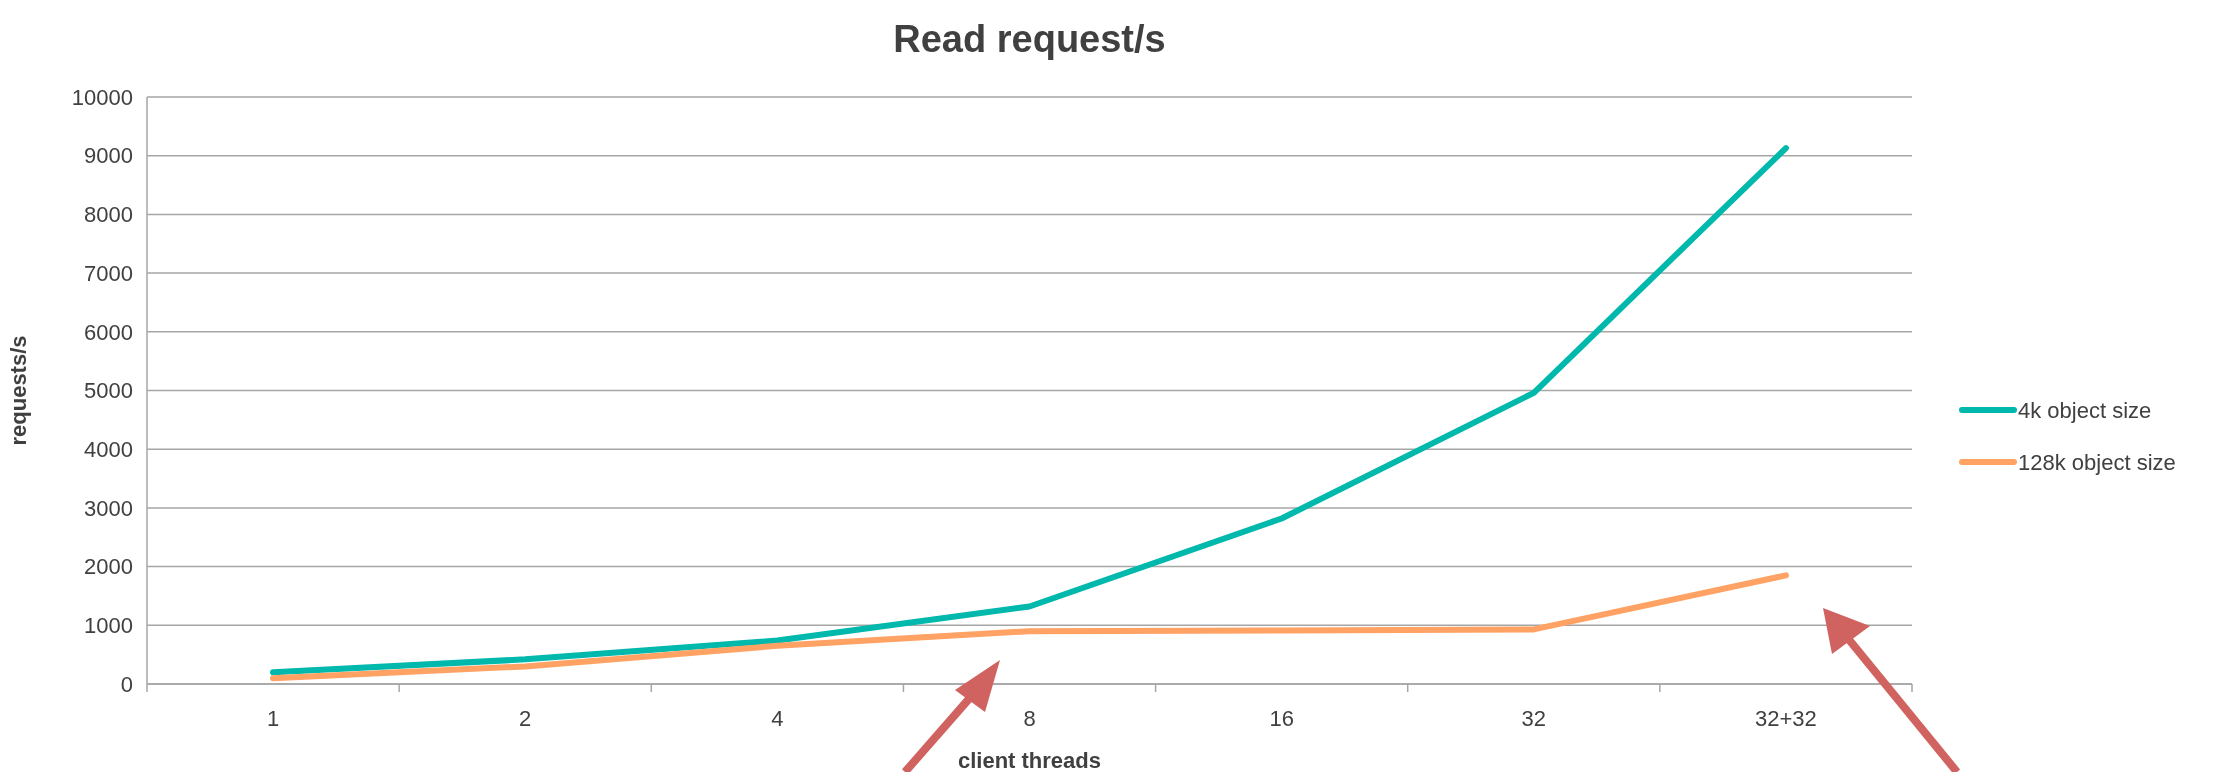  Describe the element at coordinates (108, 449) in the screenshot. I see `y-tick-label: 4000` at that location.